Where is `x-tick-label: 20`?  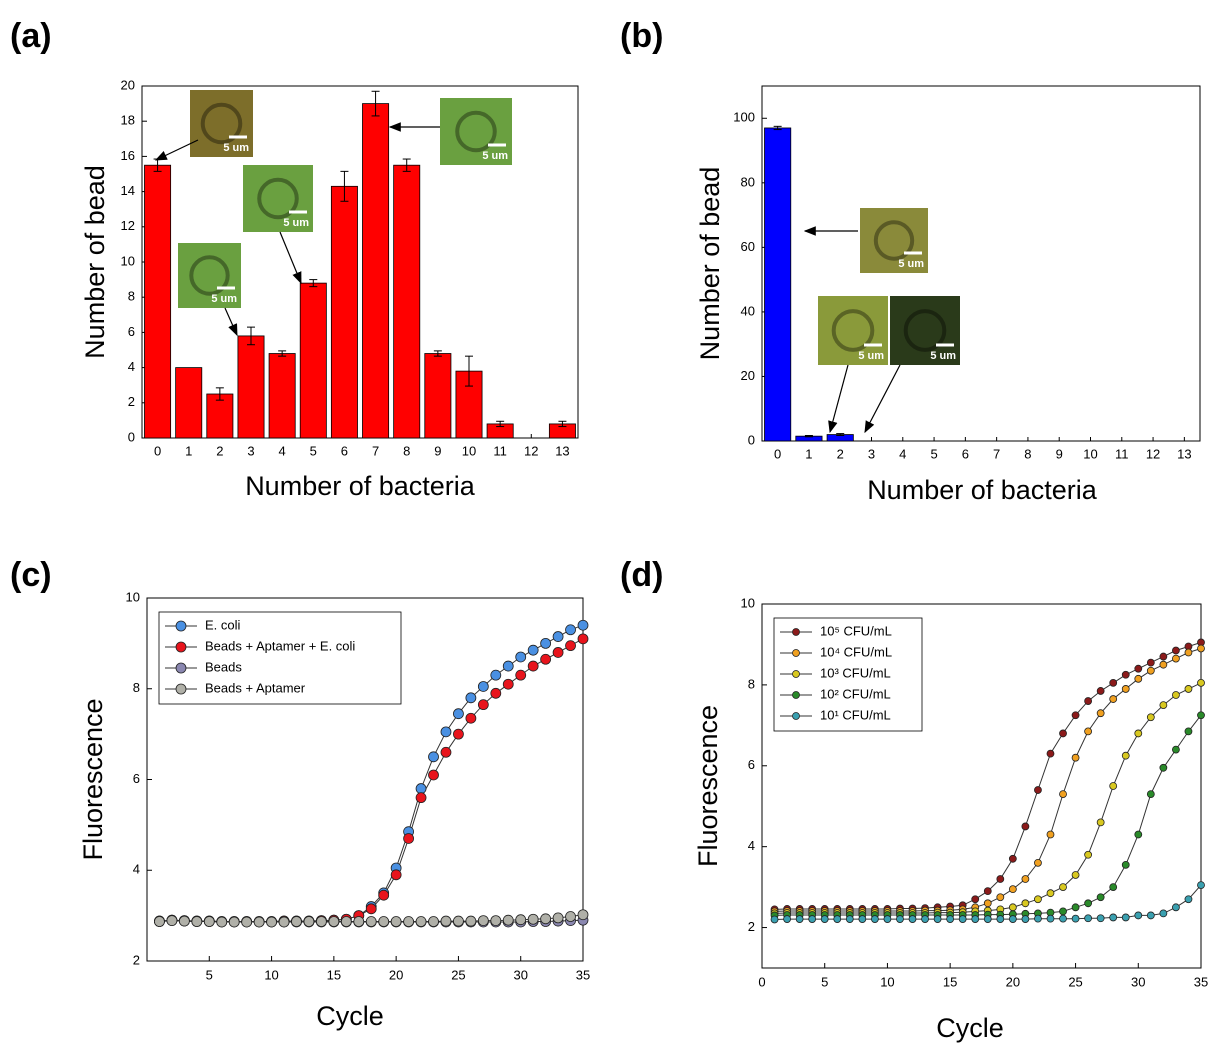
x-tick-label: 20 is located at coordinates (1013, 981).